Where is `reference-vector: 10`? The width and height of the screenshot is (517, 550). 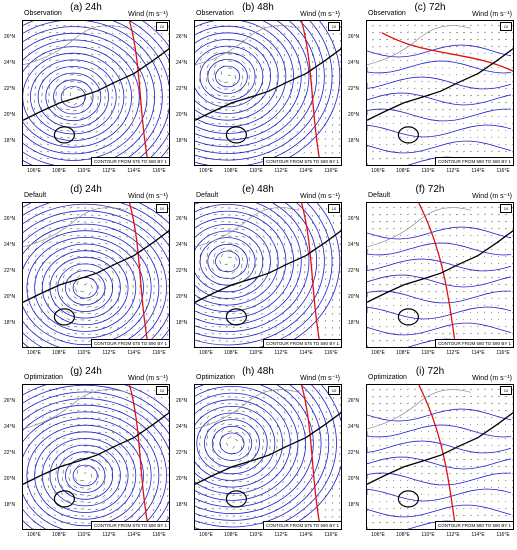
reference-vector: 10 is located at coordinates (506, 390).